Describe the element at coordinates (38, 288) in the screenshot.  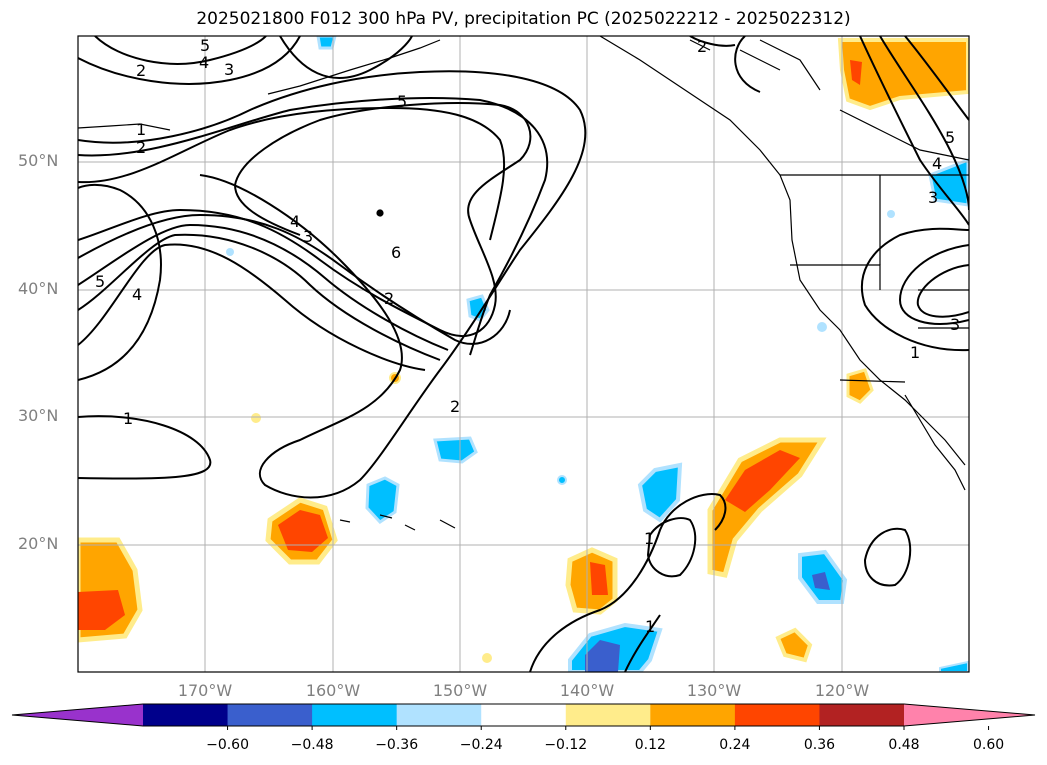
I see `lat-label: 40°N` at that location.